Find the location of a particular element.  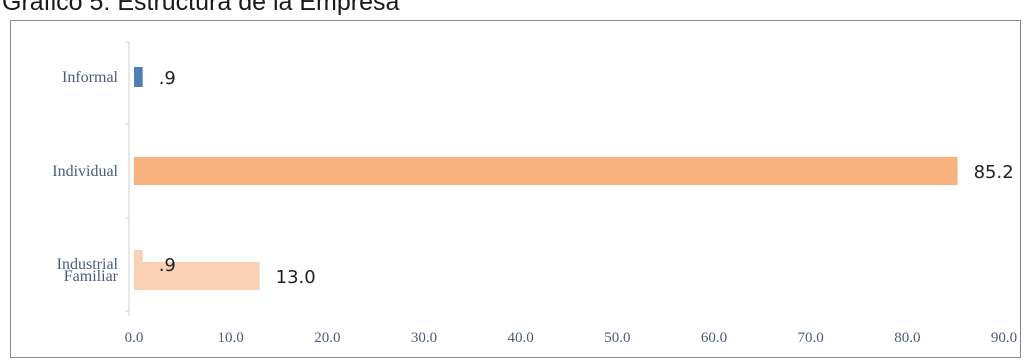

x-tick-label: 70.0 is located at coordinates (811, 338).